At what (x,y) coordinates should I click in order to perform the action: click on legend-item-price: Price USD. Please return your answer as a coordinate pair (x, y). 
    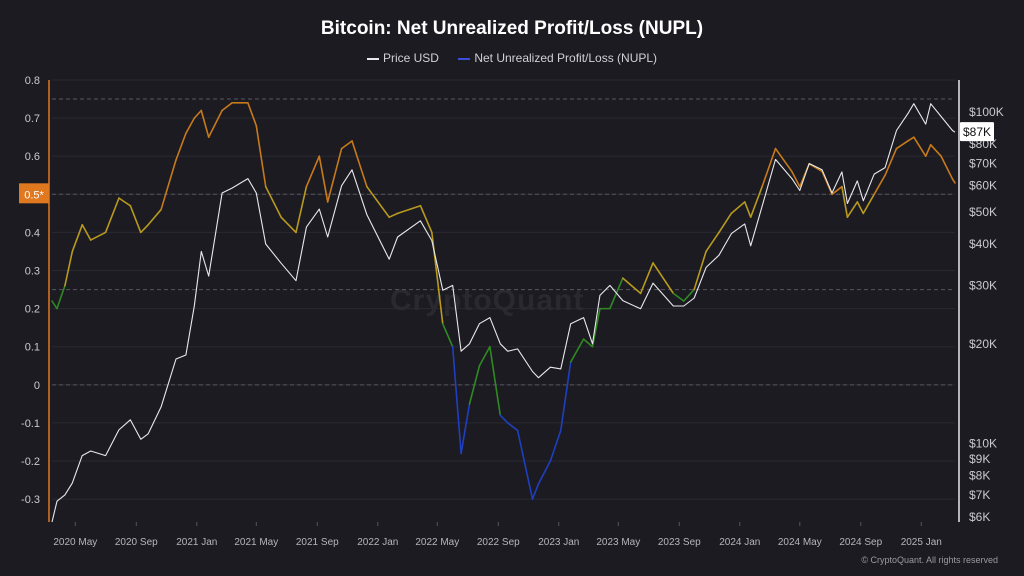
    Looking at the image, I should click on (402, 58).